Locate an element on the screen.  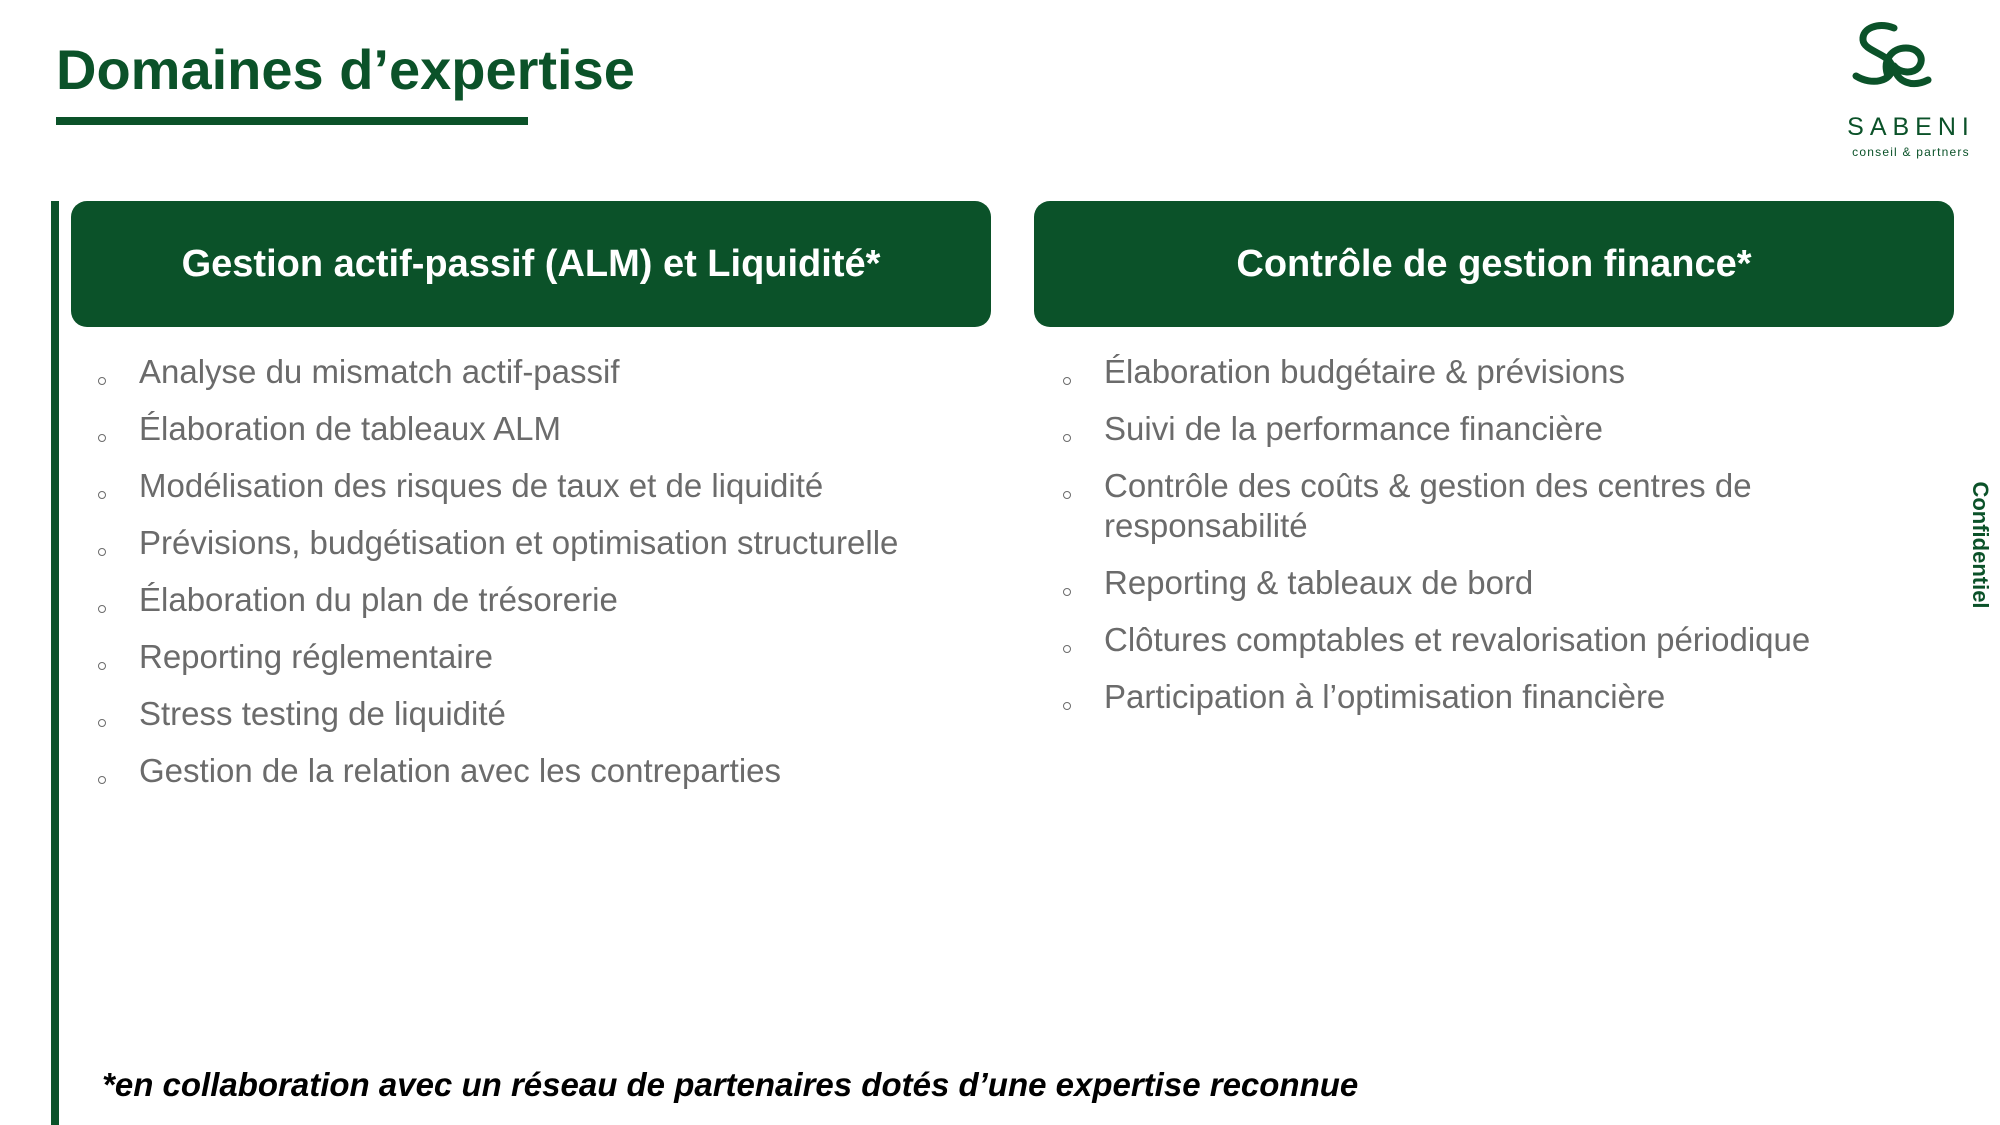
panel-title-alm: Gestion actif-passif (ALM) et Liquidité* is located at coordinates (531, 263).